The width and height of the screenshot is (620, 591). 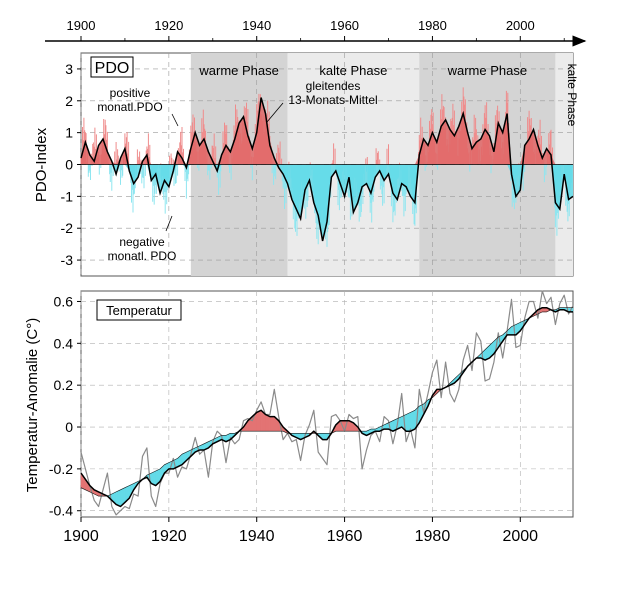 What do you see at coordinates (175, 120) in the screenshot?
I see `annotation-positive-pointer` at bounding box center [175, 120].